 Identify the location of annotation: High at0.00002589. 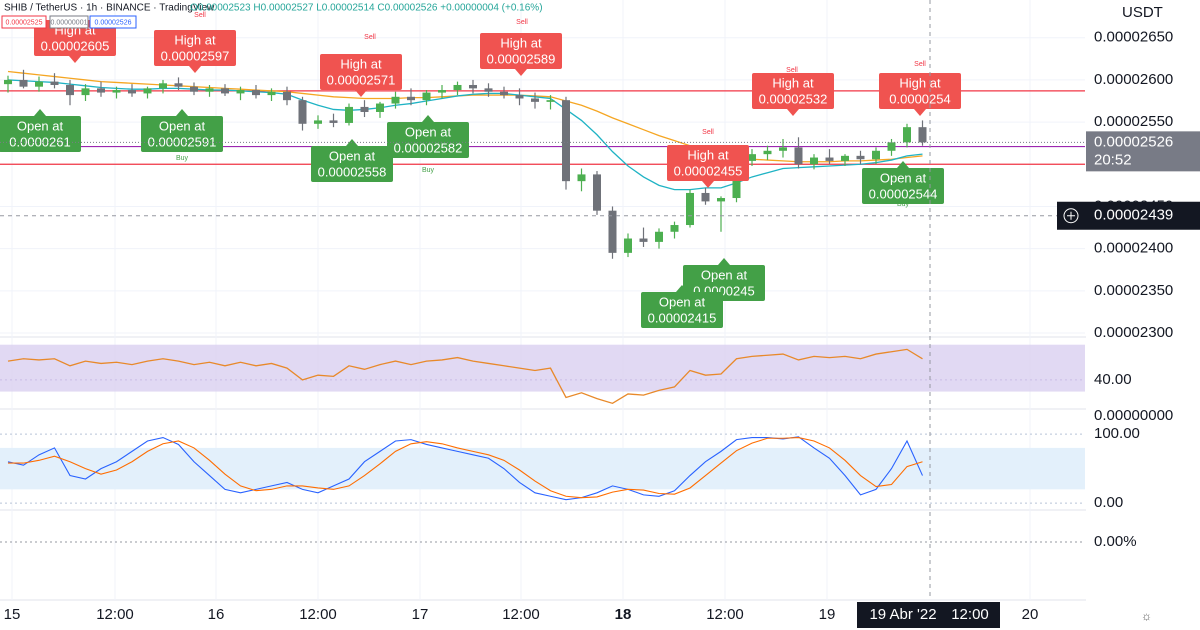
(521, 54).